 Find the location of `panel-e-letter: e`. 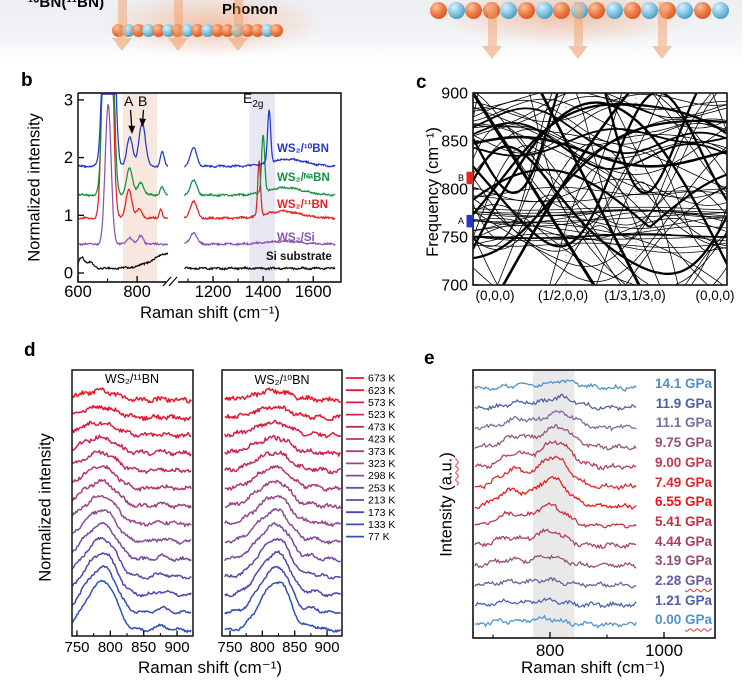

panel-e-letter: e is located at coordinates (429, 358).